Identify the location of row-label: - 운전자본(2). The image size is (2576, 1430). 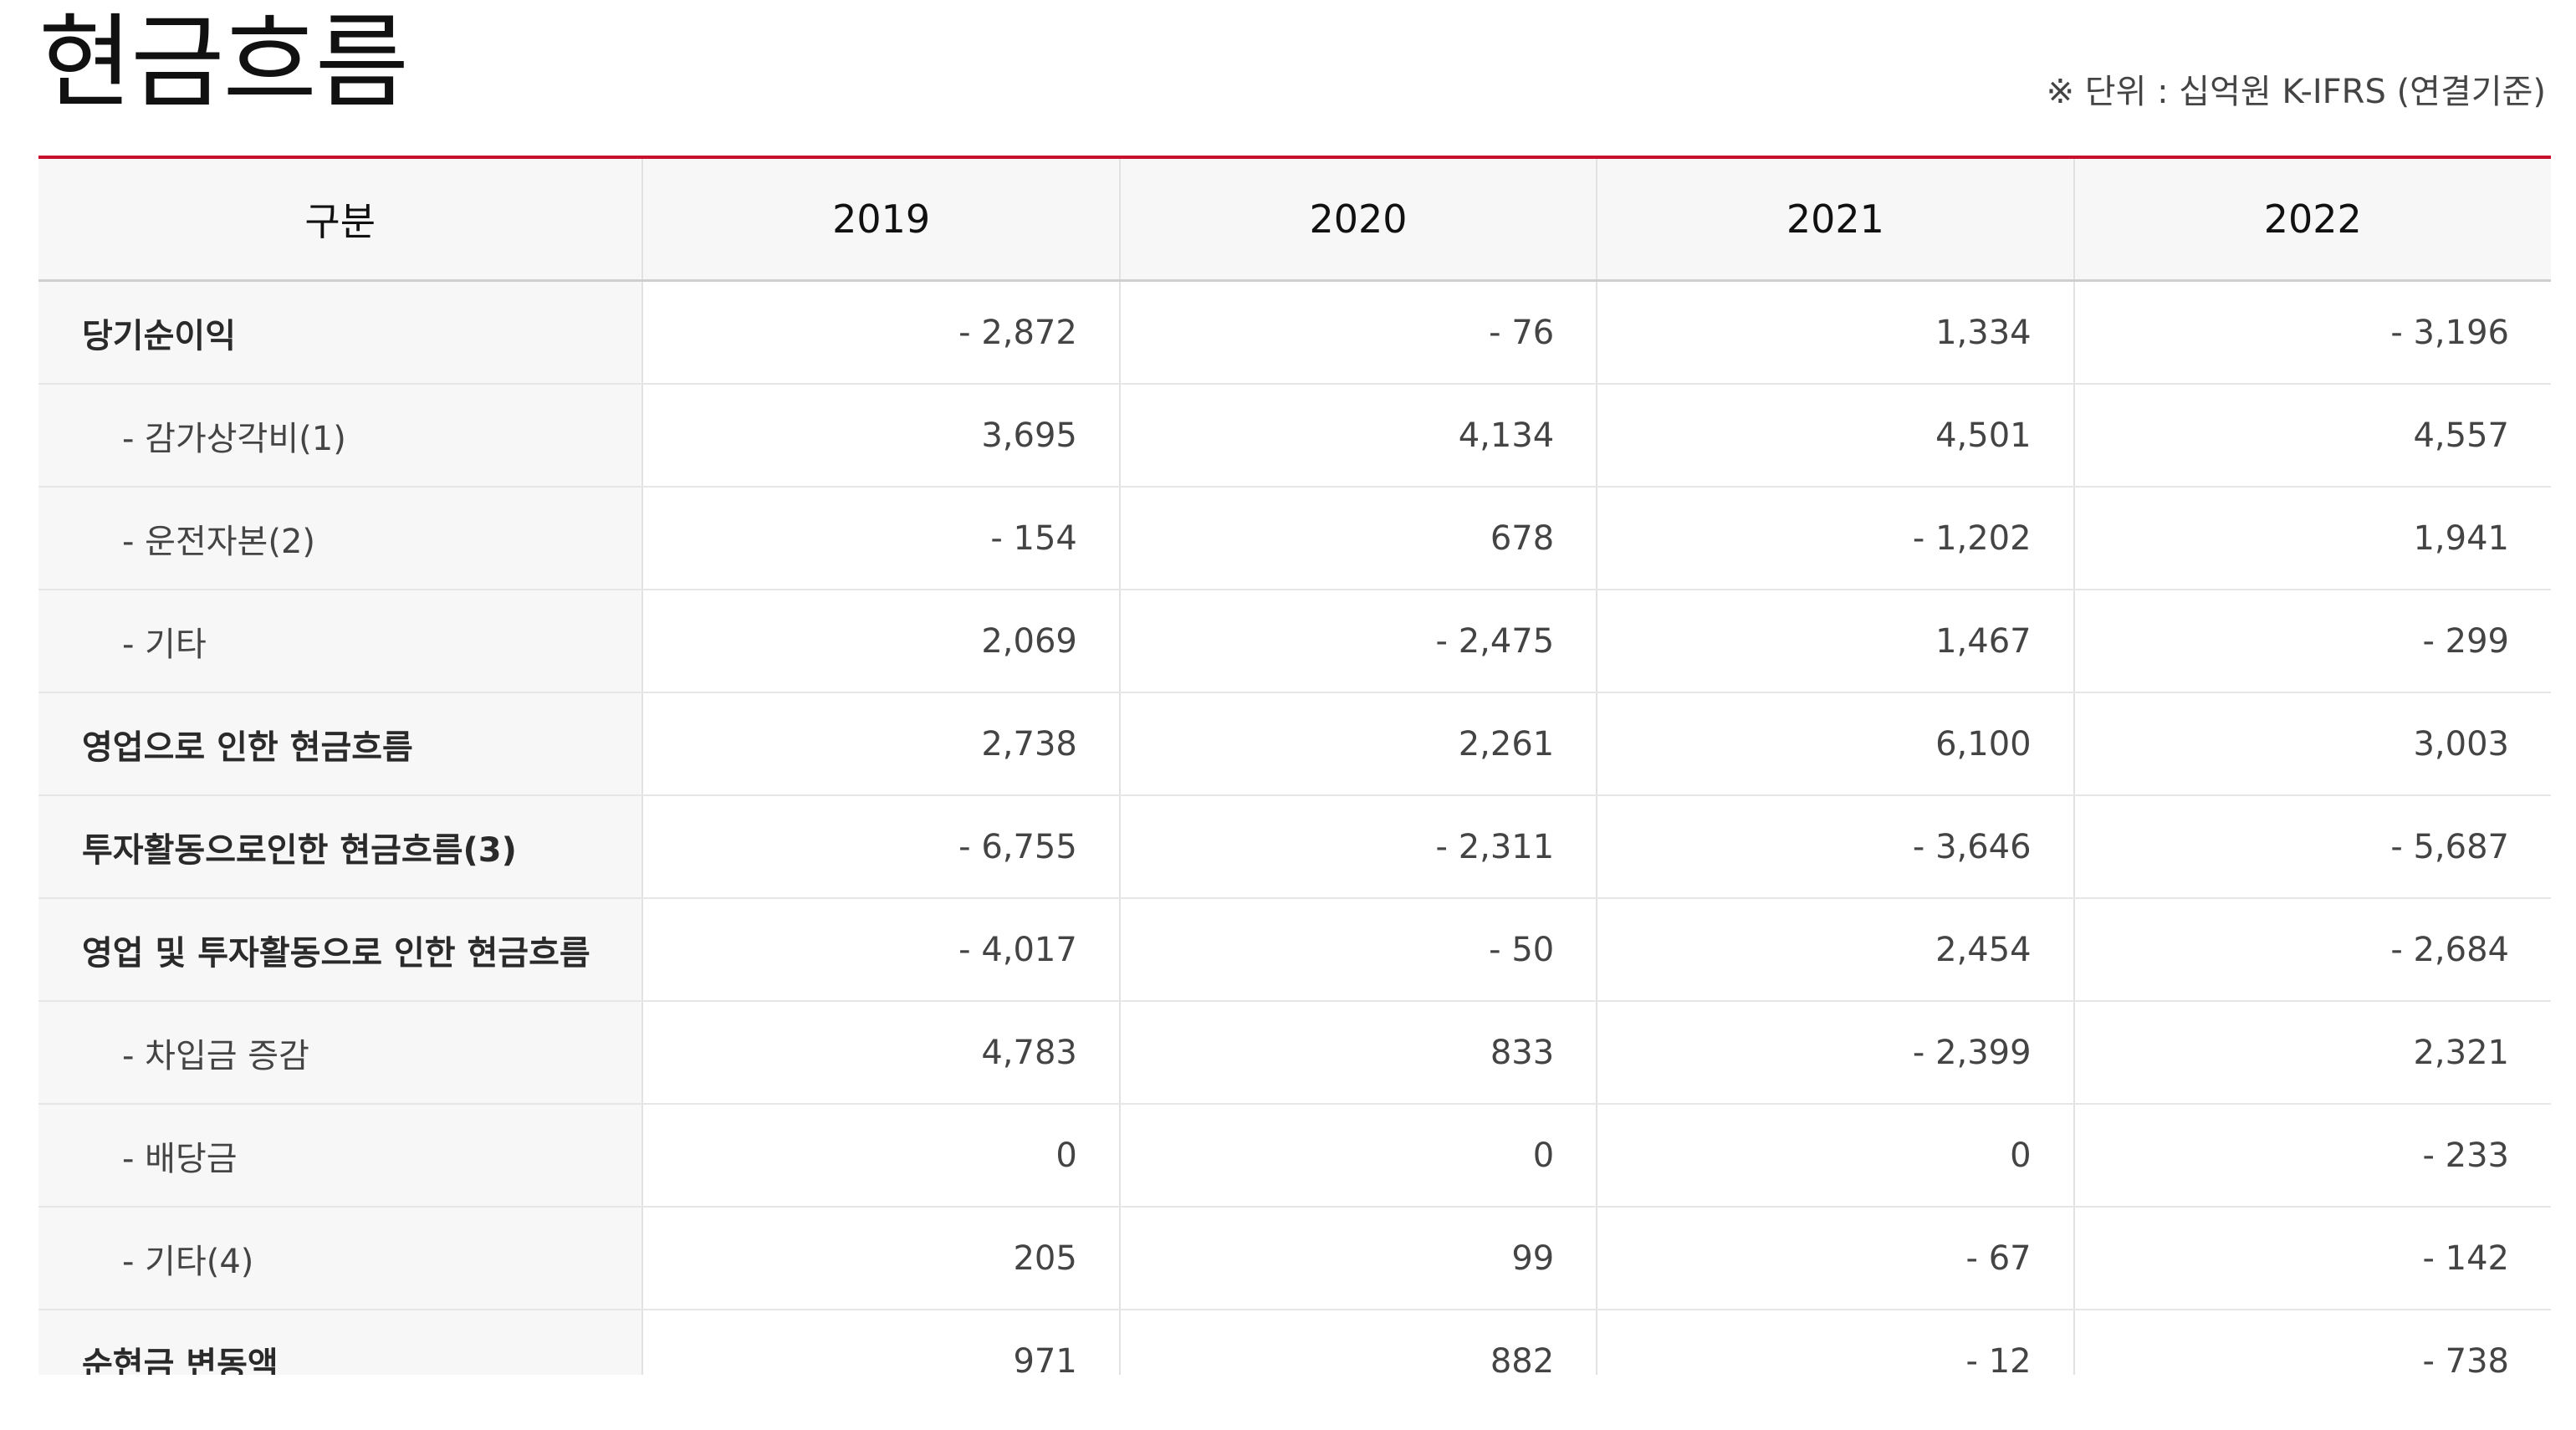
(340, 538).